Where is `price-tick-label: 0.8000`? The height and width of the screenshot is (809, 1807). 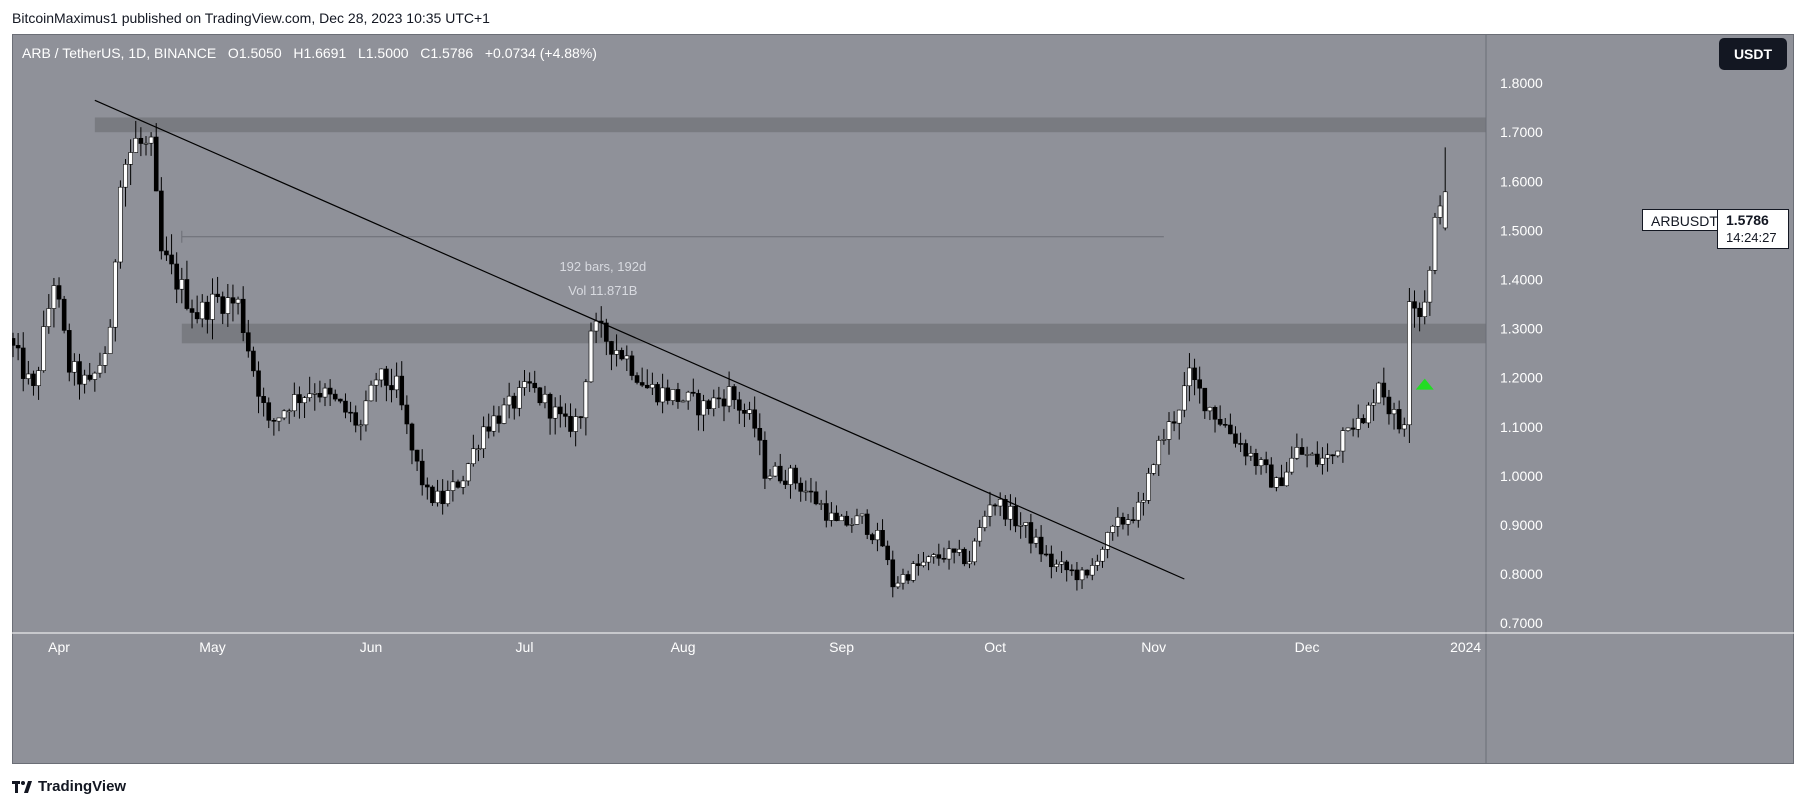 price-tick-label: 0.8000 is located at coordinates (1521, 574).